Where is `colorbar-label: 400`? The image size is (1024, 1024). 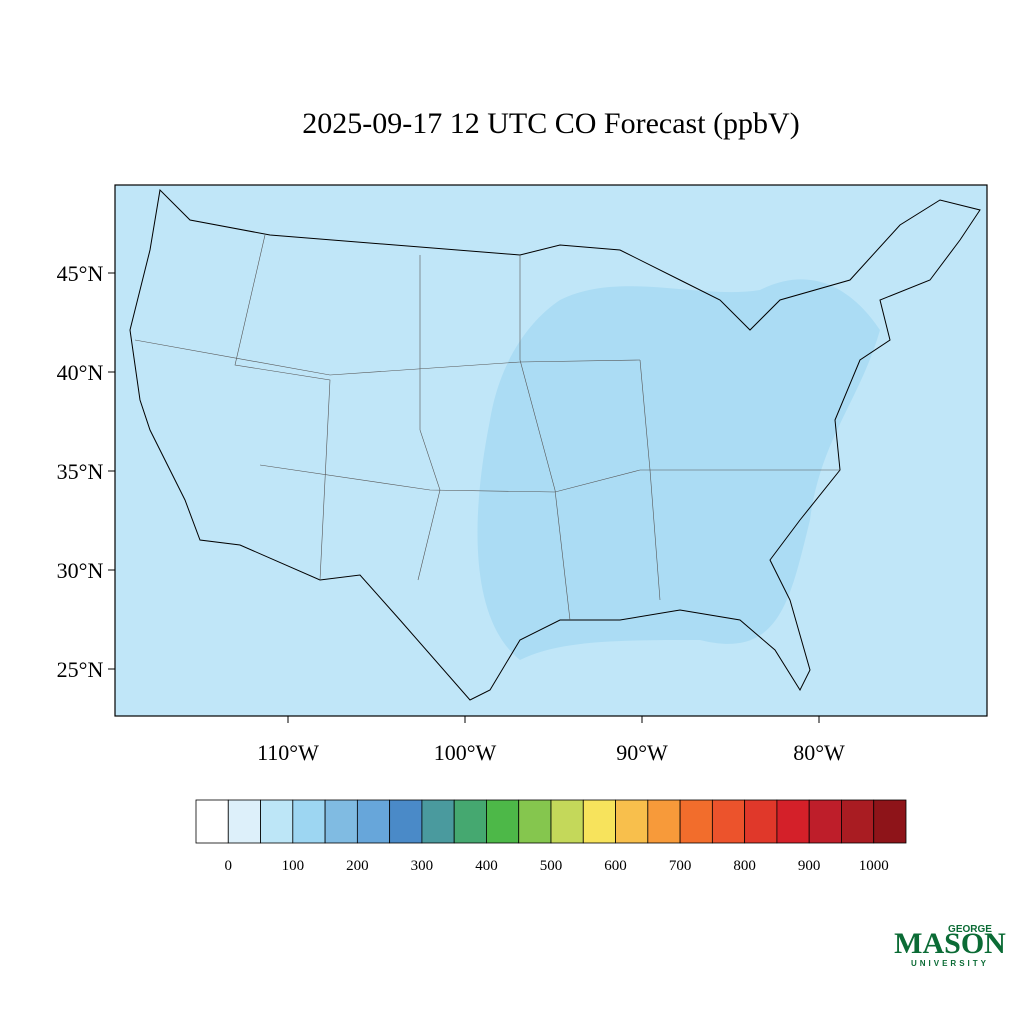 colorbar-label: 400 is located at coordinates (486, 866).